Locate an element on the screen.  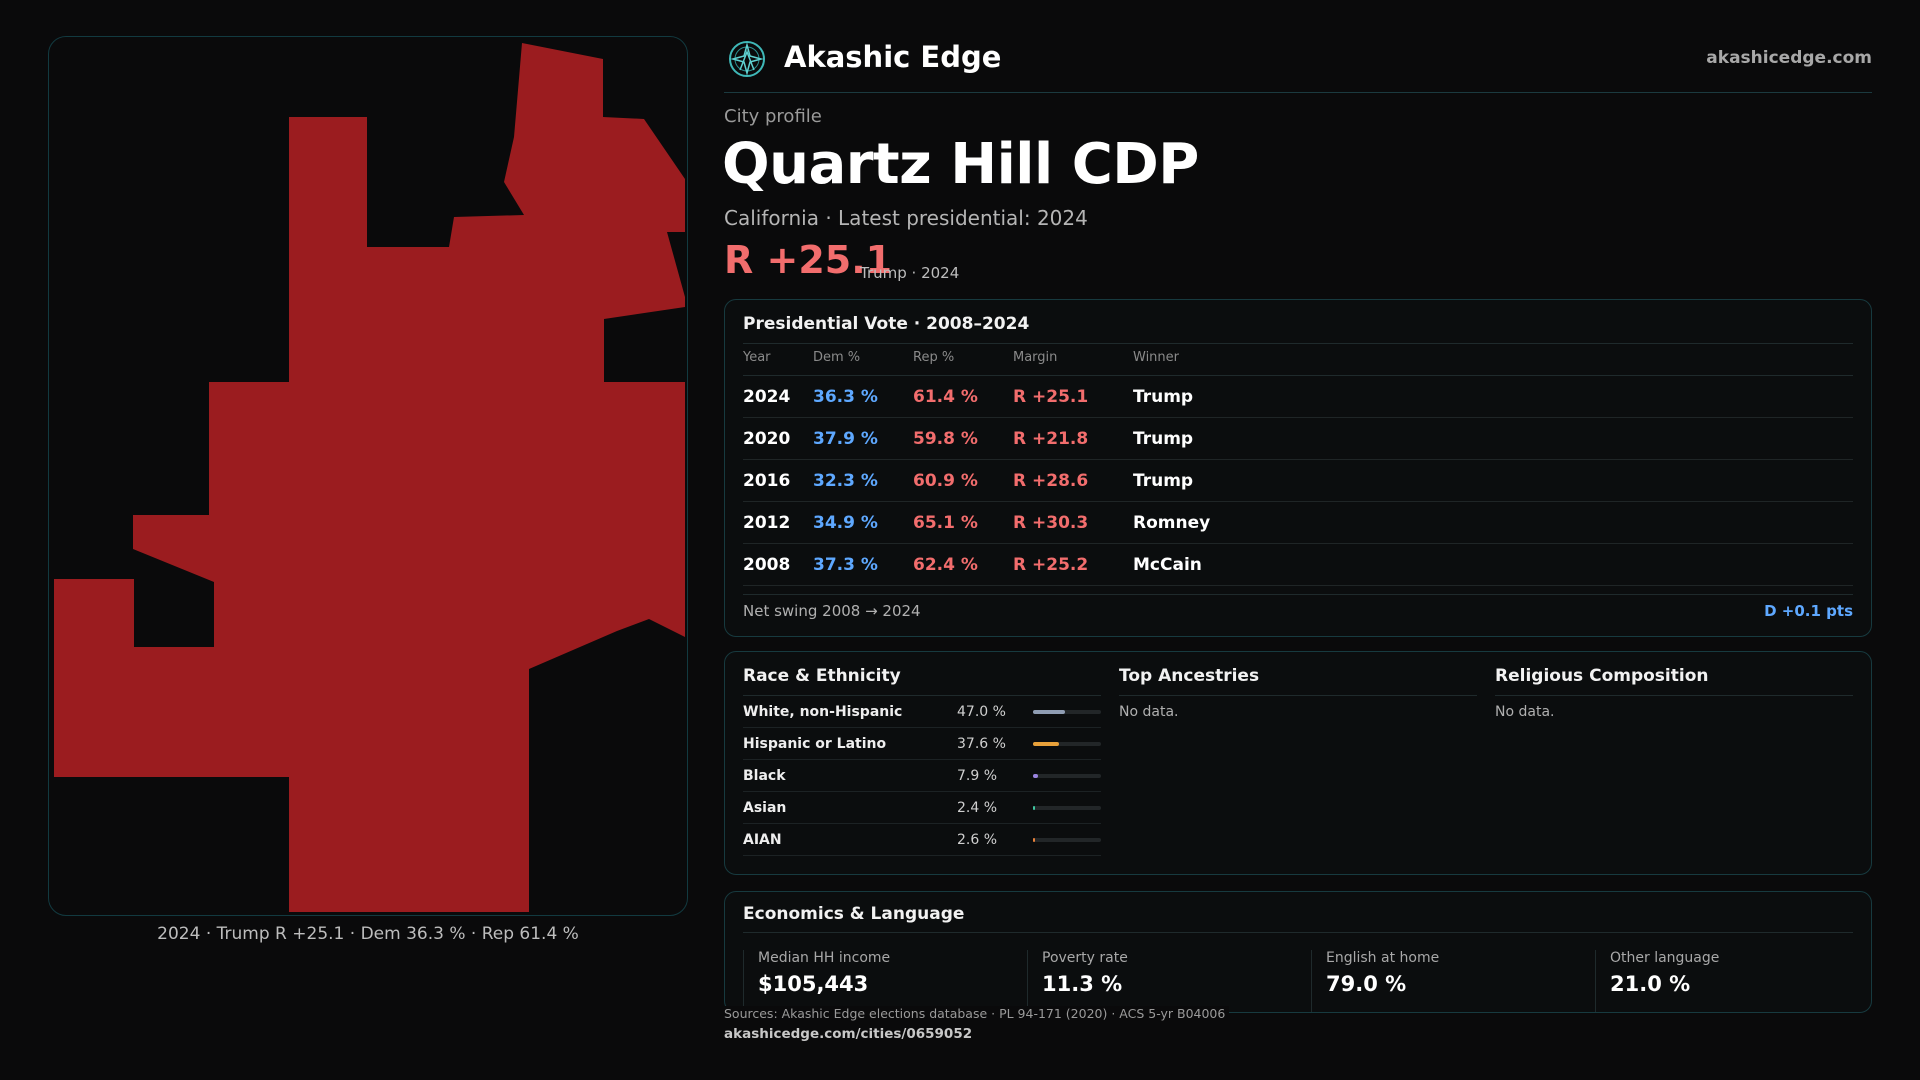
page-kicker: City profile is located at coordinates (773, 116).